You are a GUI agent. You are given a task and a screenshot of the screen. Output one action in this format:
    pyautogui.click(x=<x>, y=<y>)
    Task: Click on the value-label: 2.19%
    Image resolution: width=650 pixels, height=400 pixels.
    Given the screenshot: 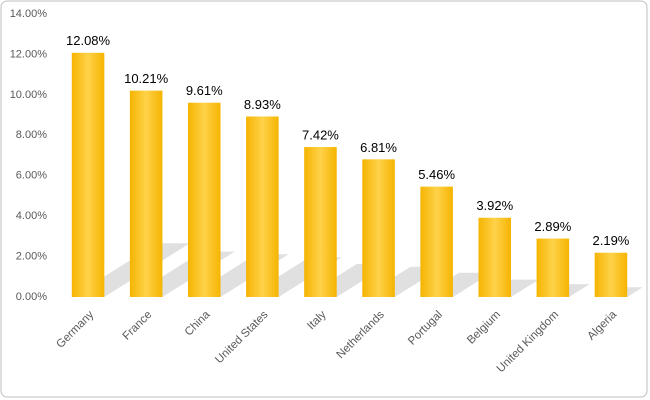 What is the action you would take?
    pyautogui.click(x=611, y=240)
    